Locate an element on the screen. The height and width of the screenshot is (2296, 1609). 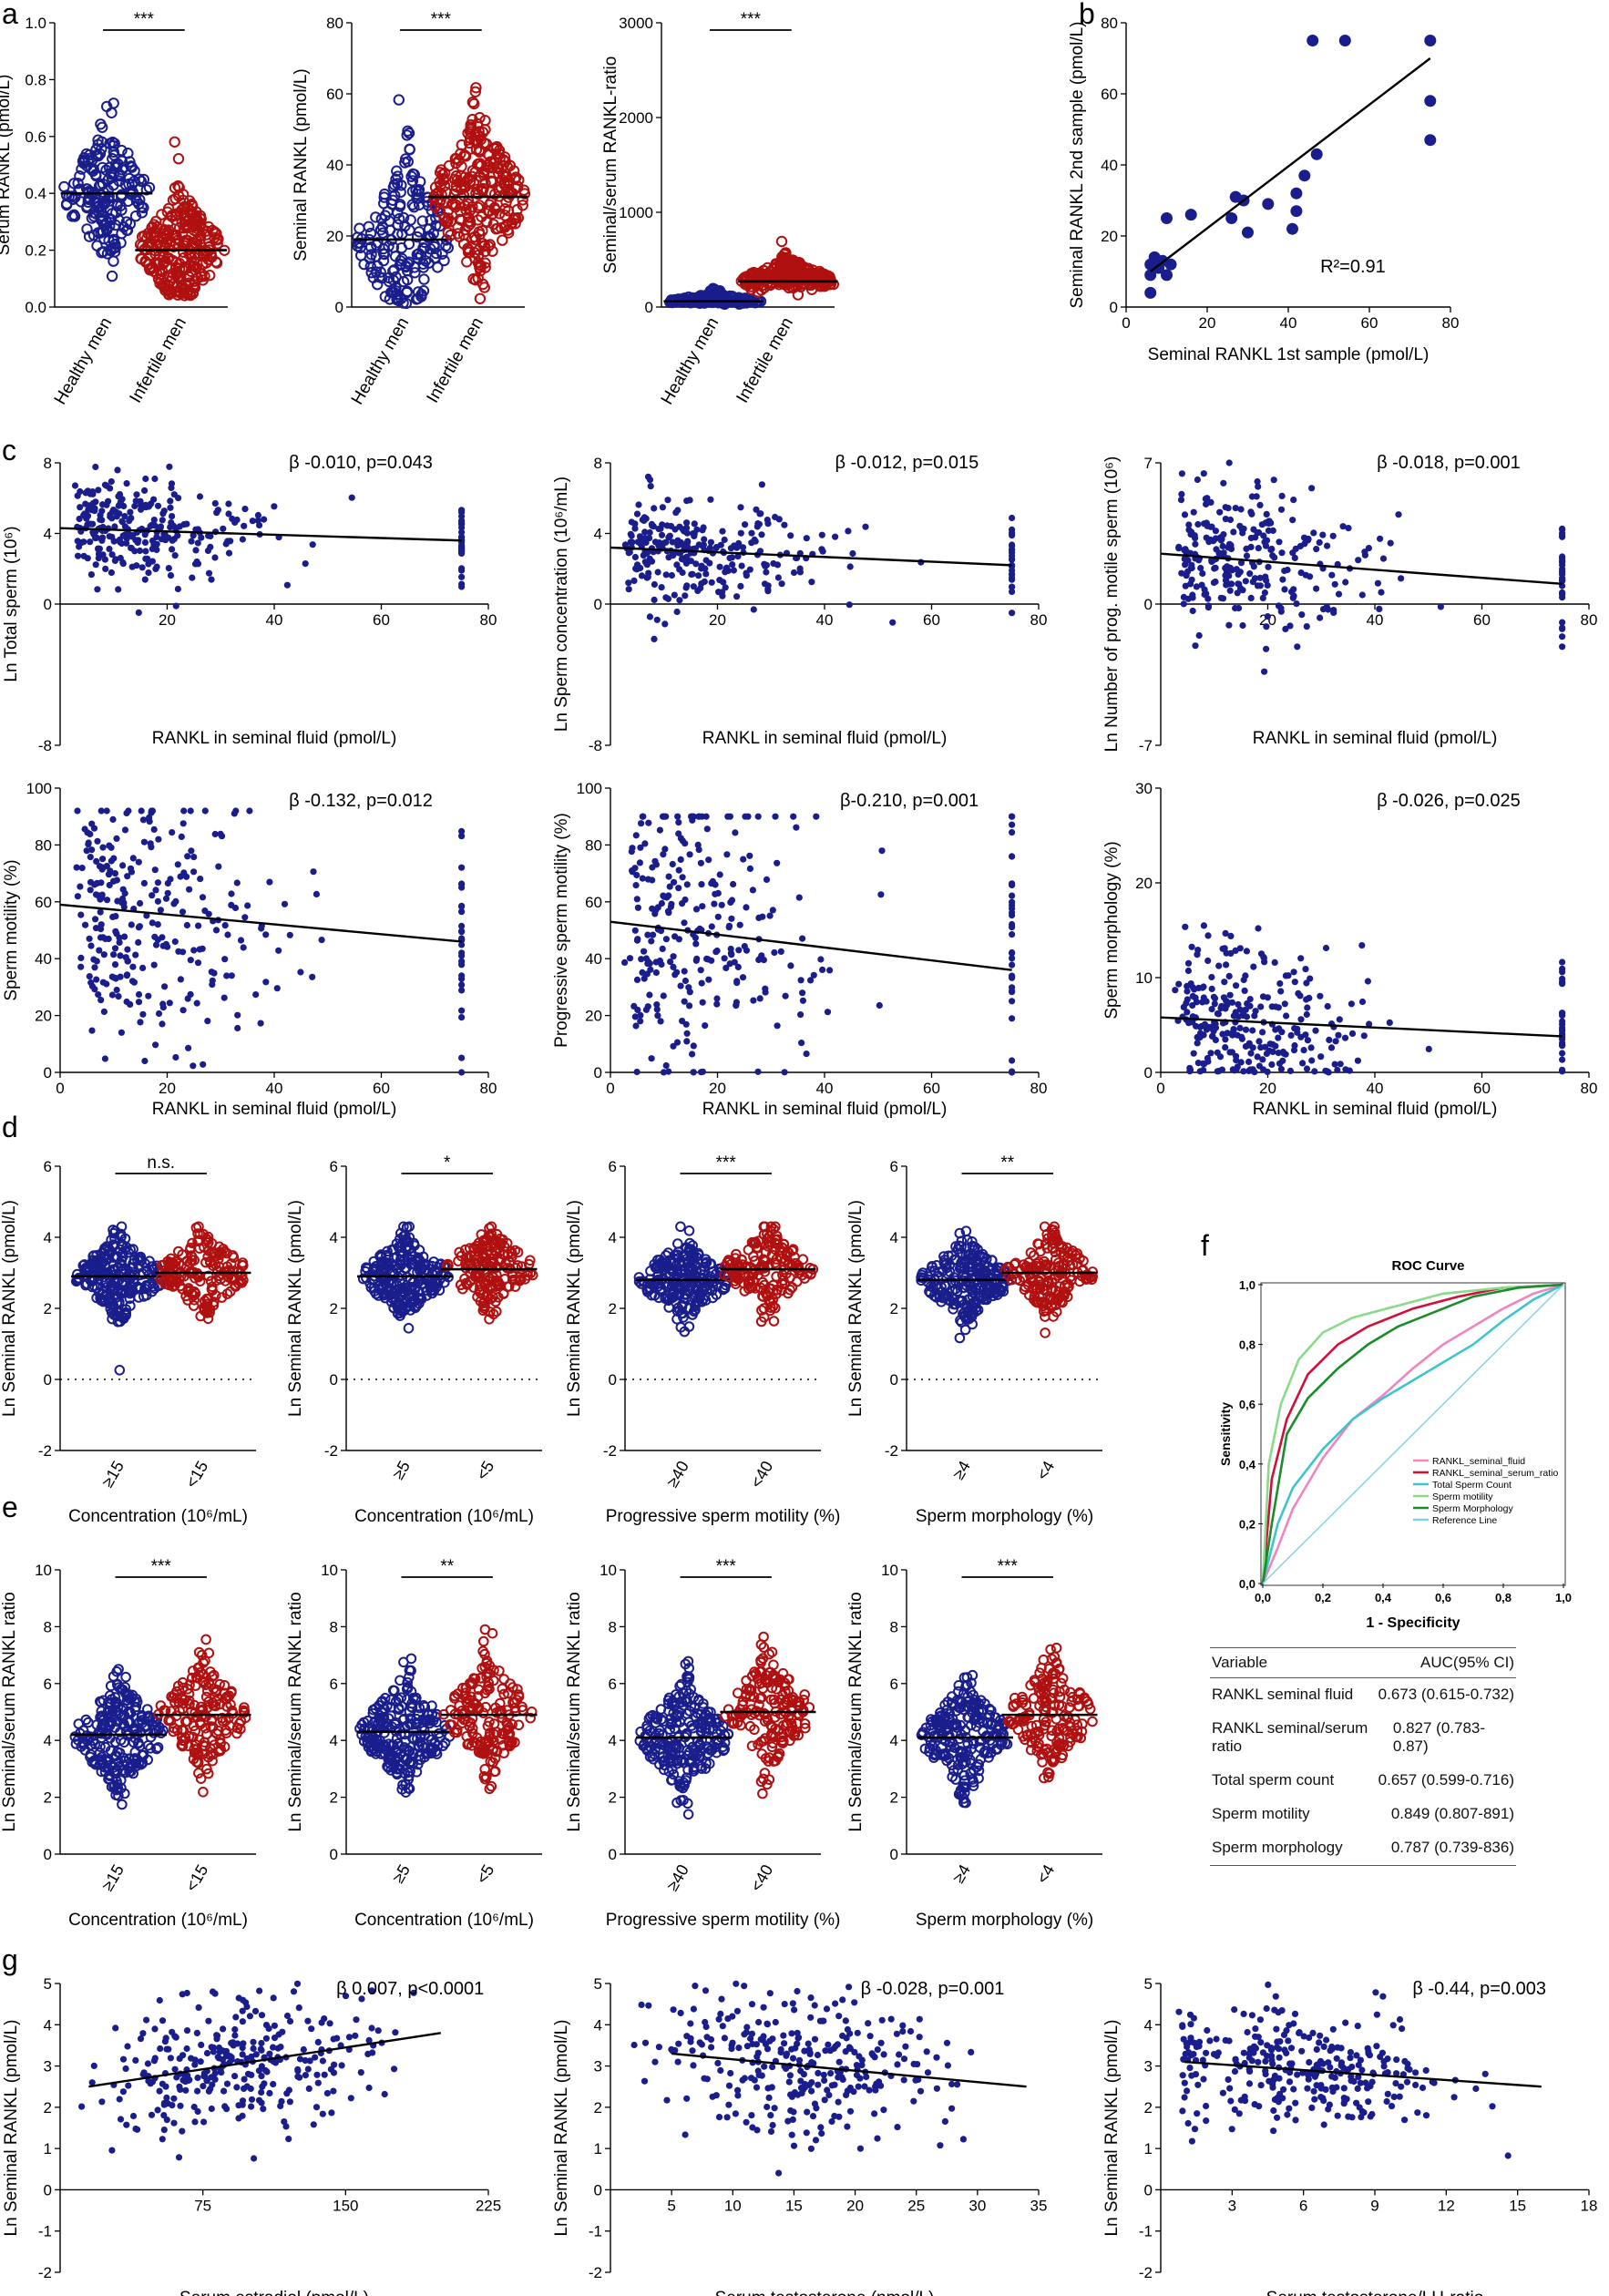
y-tick-label: 3000 is located at coordinates (636, 24).